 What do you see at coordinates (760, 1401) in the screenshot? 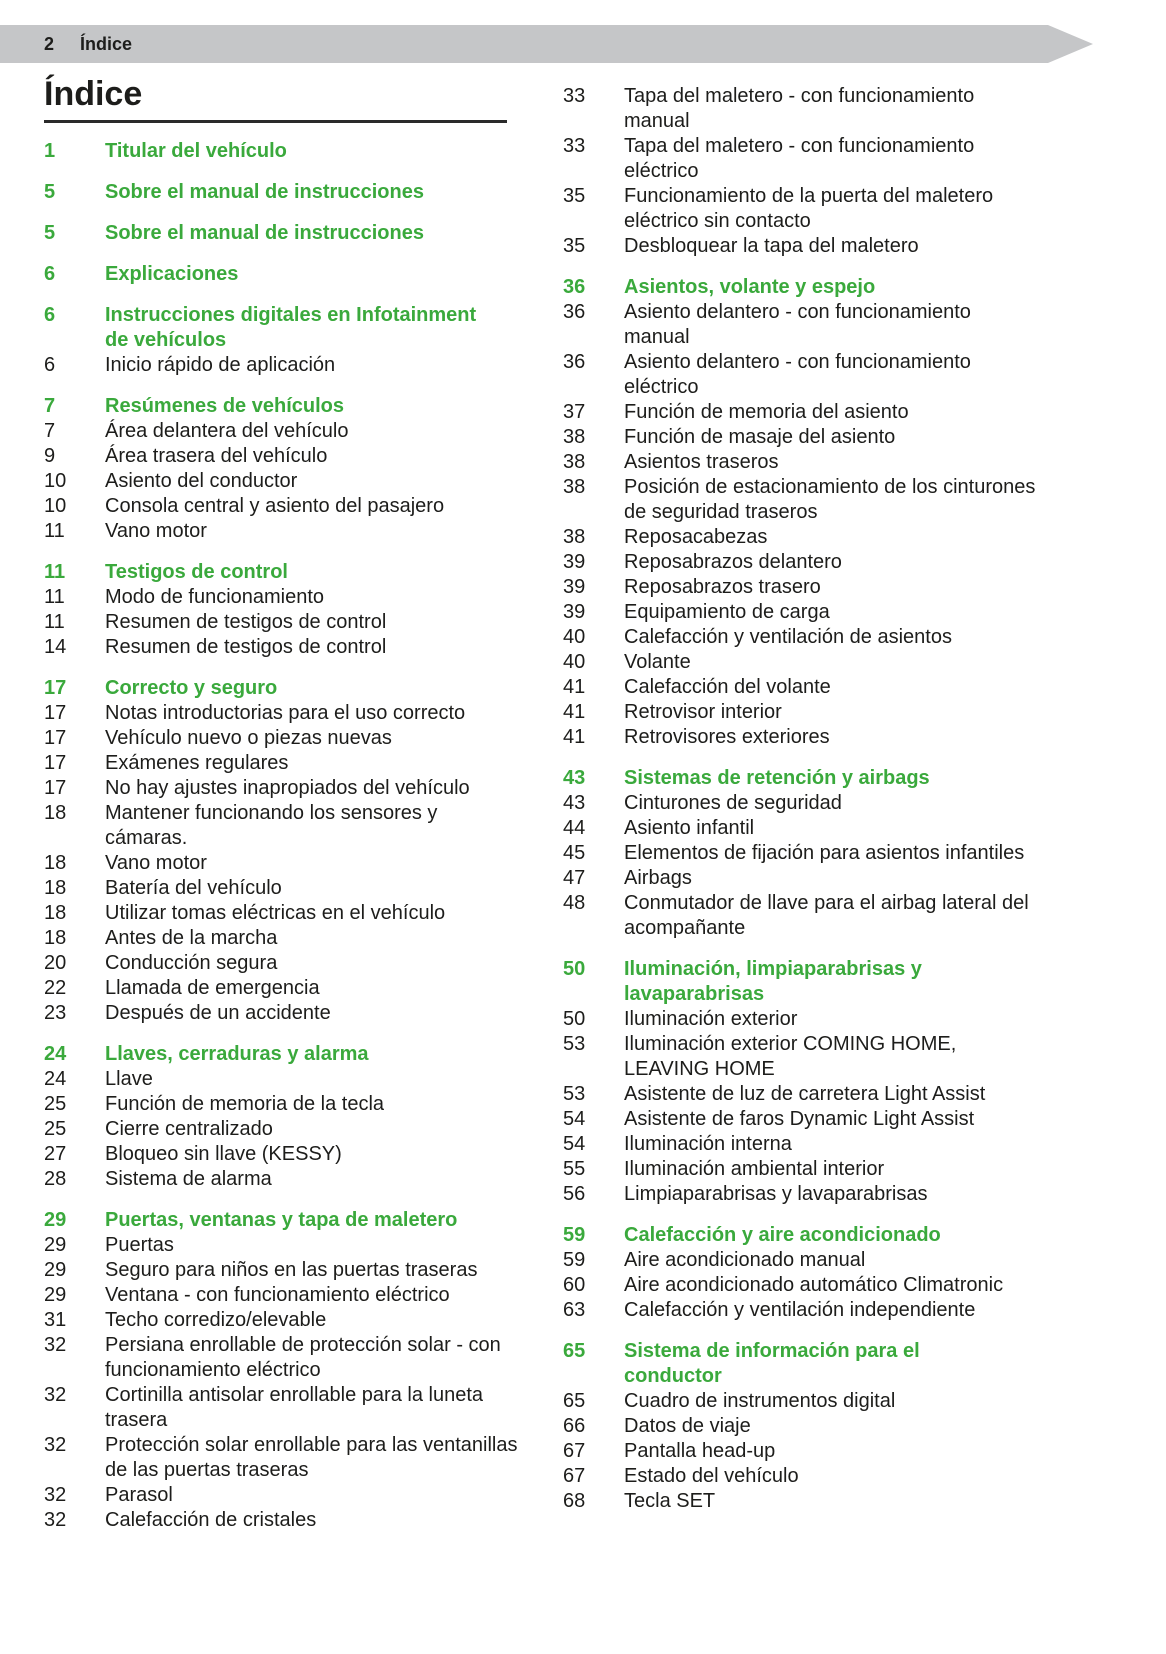
I see `toc-entry-text: Cuadro de instrumentos digital` at bounding box center [760, 1401].